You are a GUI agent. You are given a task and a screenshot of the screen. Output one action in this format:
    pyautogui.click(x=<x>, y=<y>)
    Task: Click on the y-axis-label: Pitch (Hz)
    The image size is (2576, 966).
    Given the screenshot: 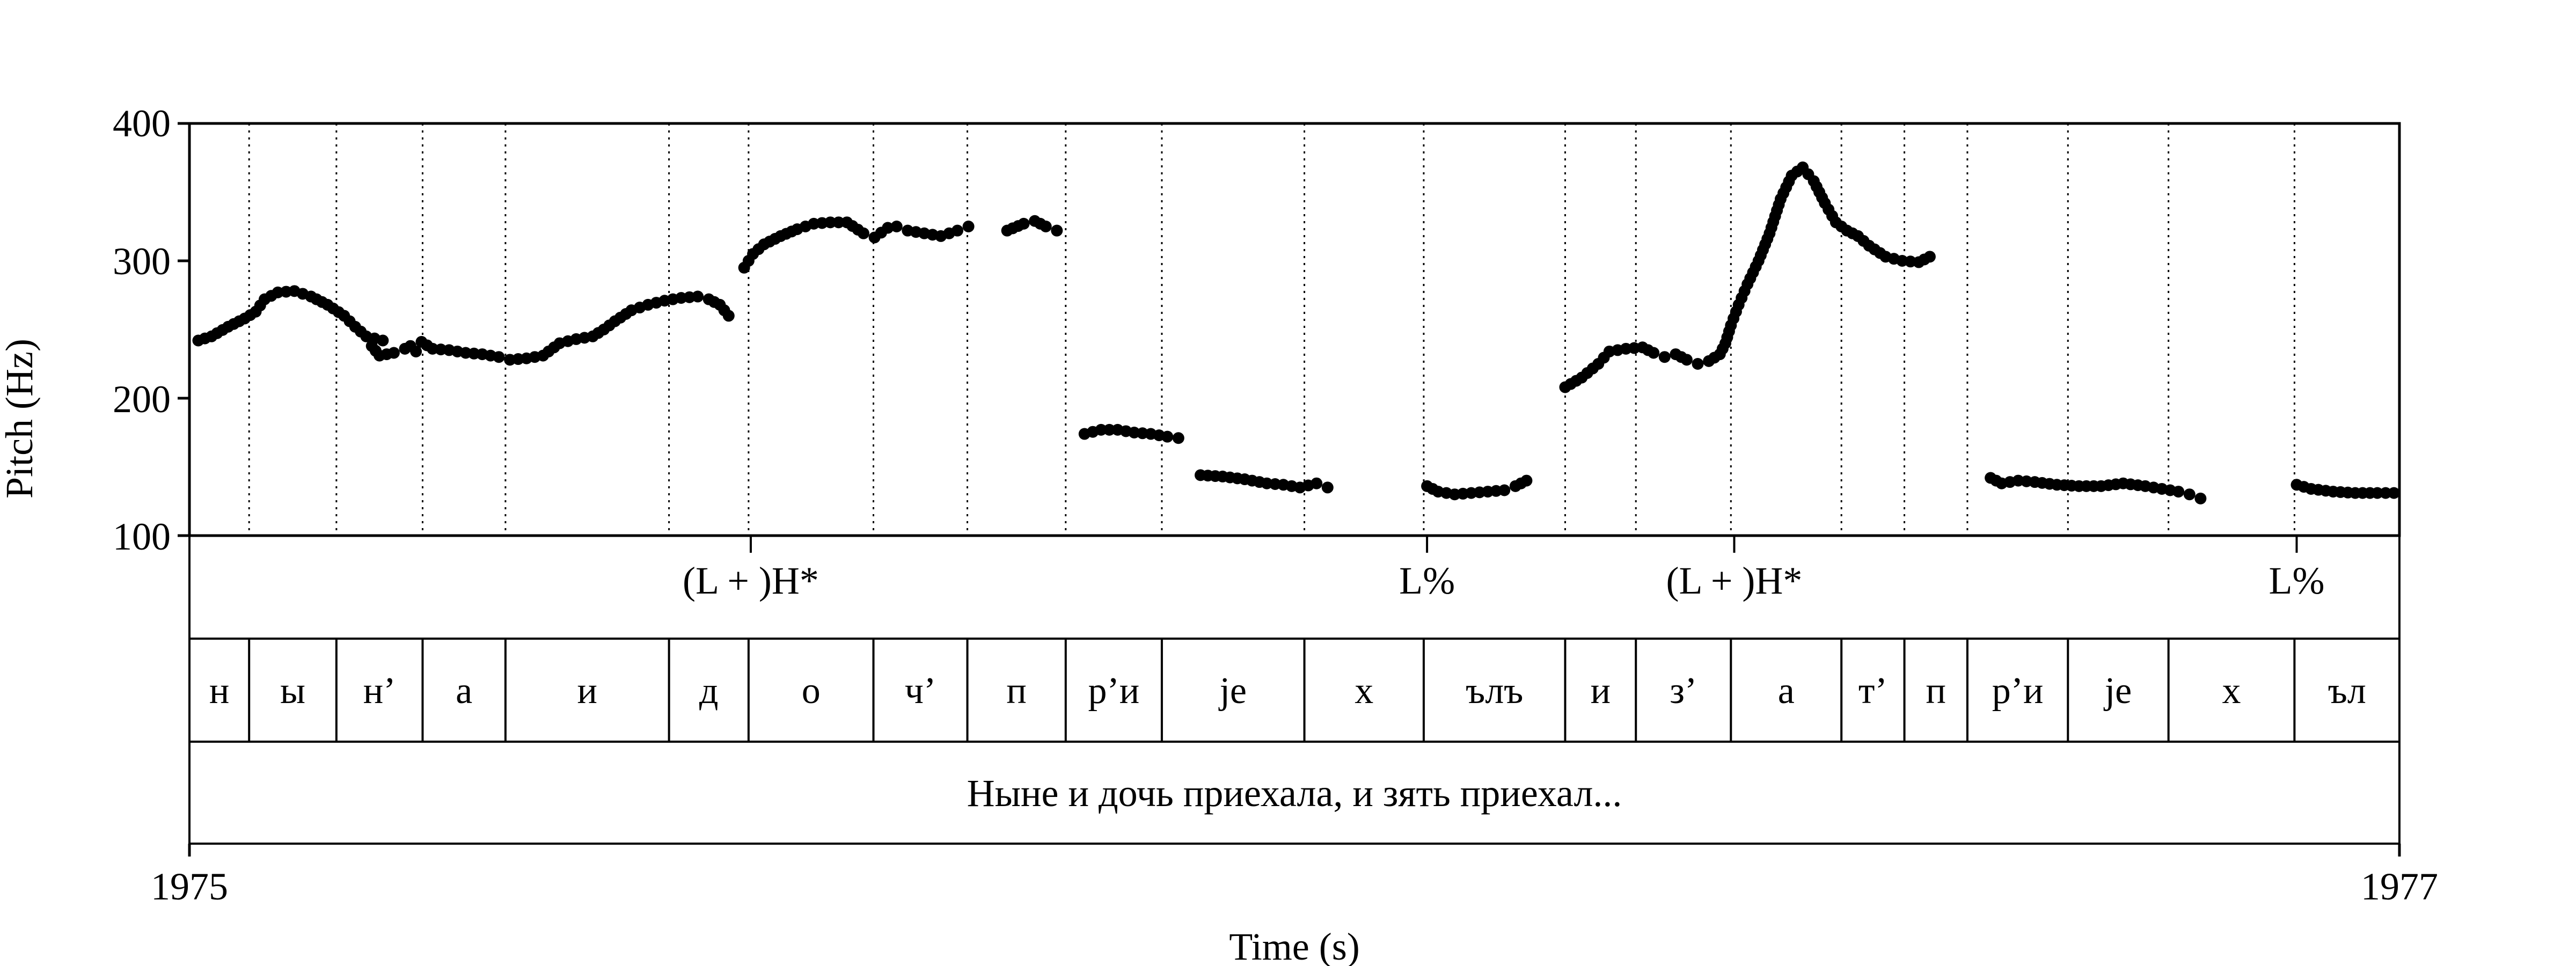 What is the action you would take?
    pyautogui.click(x=20, y=419)
    